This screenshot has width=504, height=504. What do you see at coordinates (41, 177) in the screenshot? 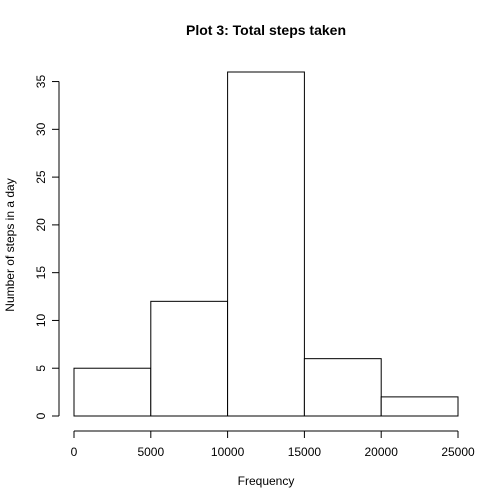
I see `y-tick-label-25: 25` at bounding box center [41, 177].